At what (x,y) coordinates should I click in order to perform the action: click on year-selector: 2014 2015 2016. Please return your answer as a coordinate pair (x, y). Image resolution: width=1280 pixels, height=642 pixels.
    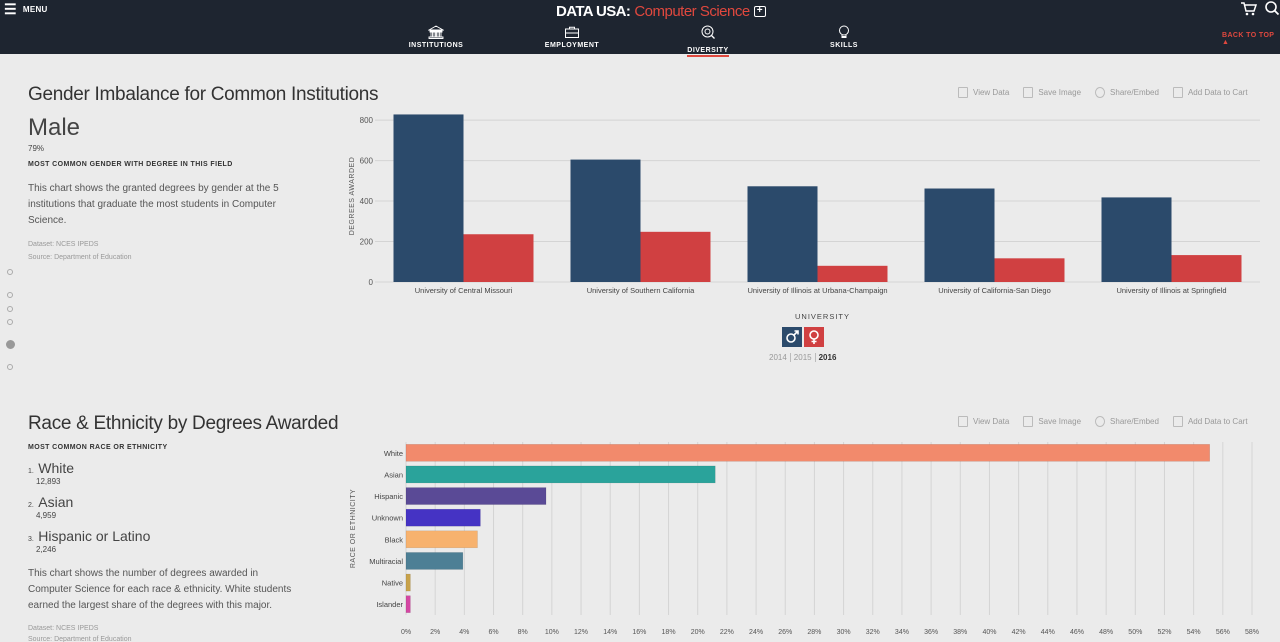
    Looking at the image, I should click on (802, 357).